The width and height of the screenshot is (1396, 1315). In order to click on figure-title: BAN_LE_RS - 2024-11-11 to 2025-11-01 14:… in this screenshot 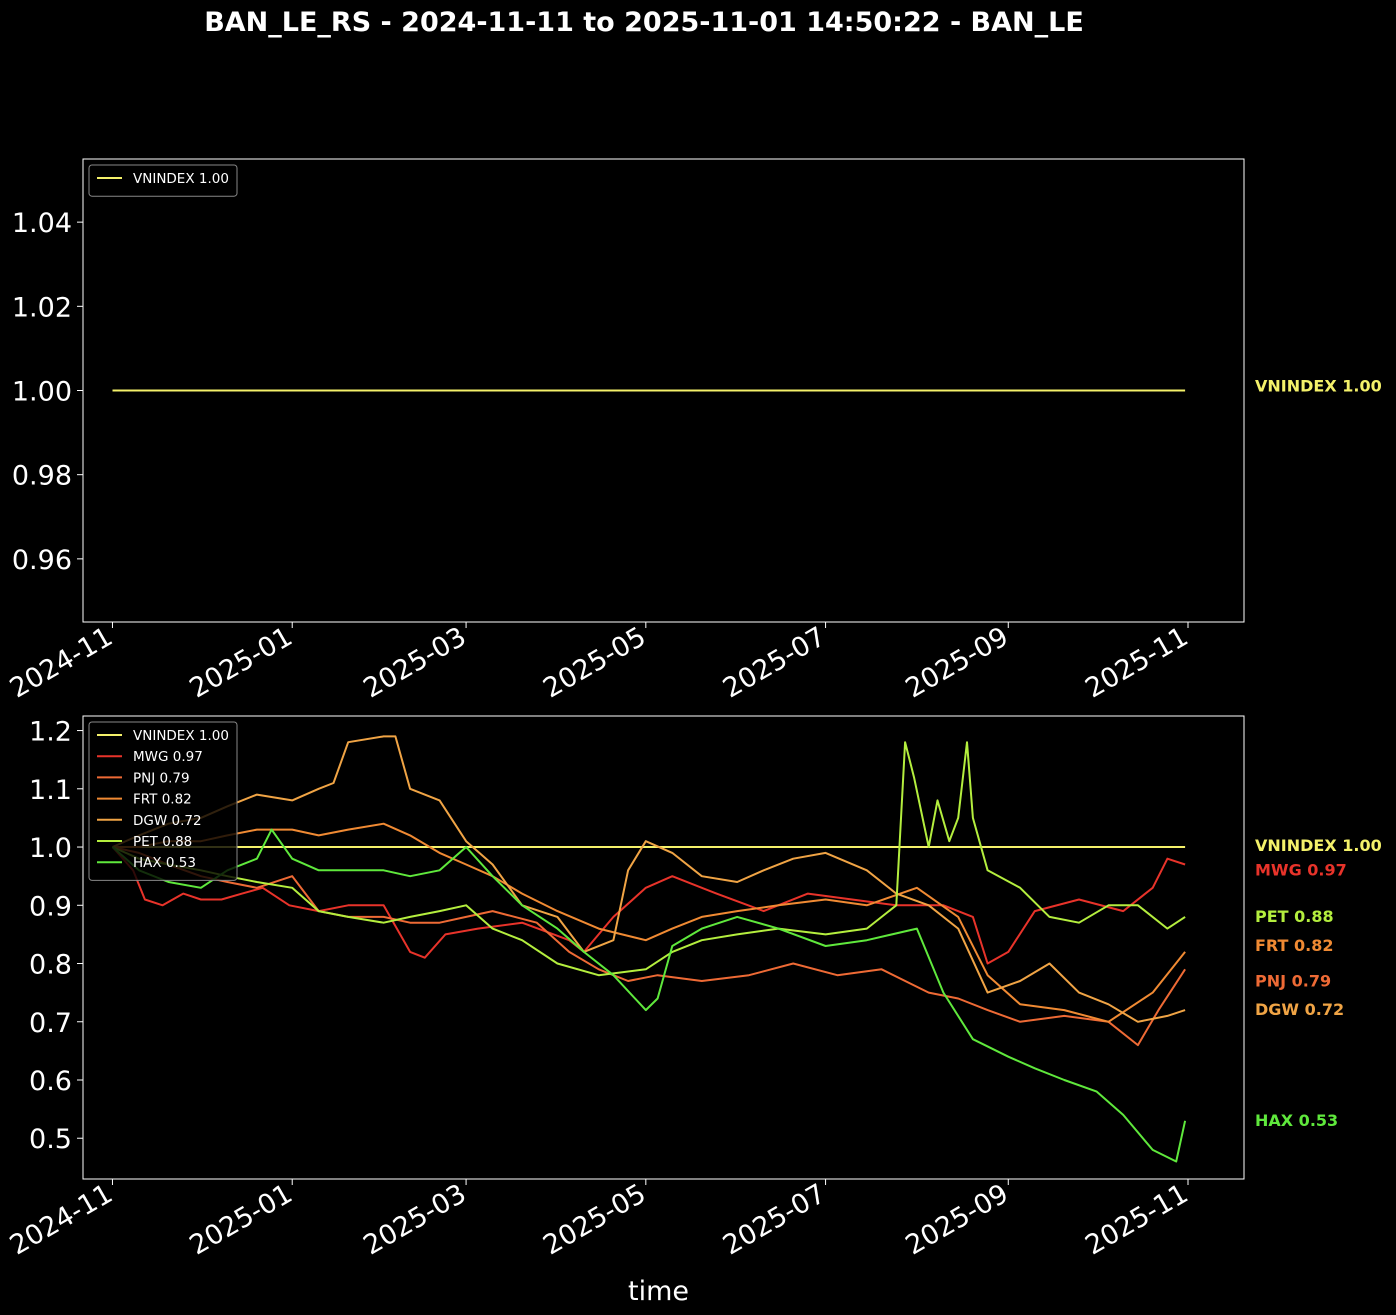, I will do `click(644, 22)`.